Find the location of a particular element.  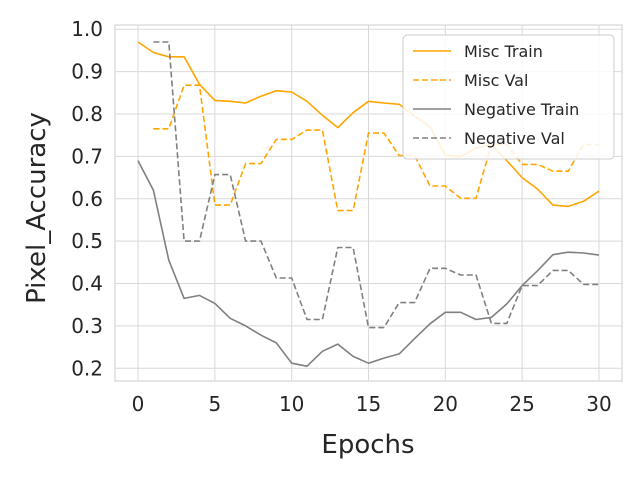

y-tick-label: 0.2 is located at coordinates (87, 368).